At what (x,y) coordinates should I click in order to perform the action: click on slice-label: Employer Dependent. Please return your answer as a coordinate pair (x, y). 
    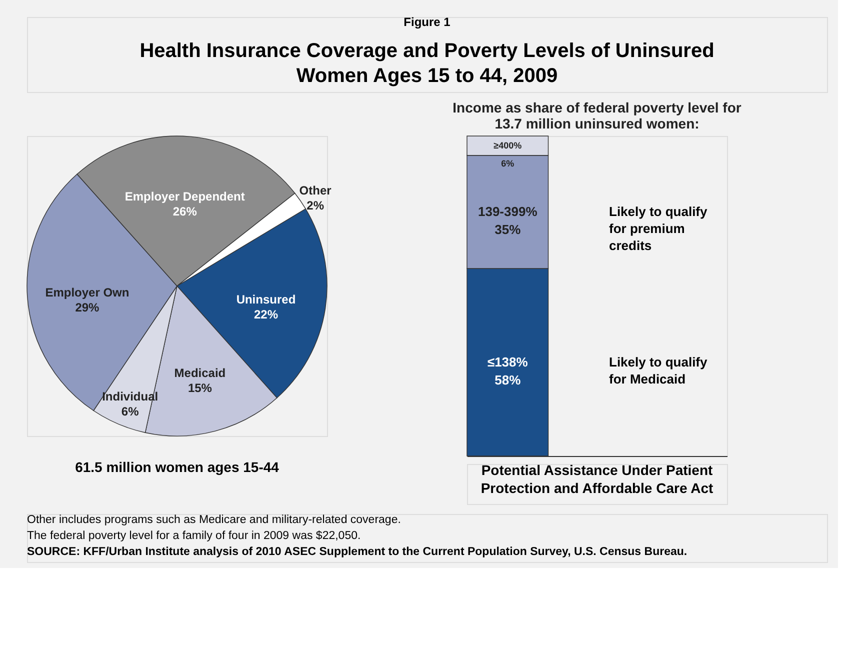
    Looking at the image, I should click on (184, 196).